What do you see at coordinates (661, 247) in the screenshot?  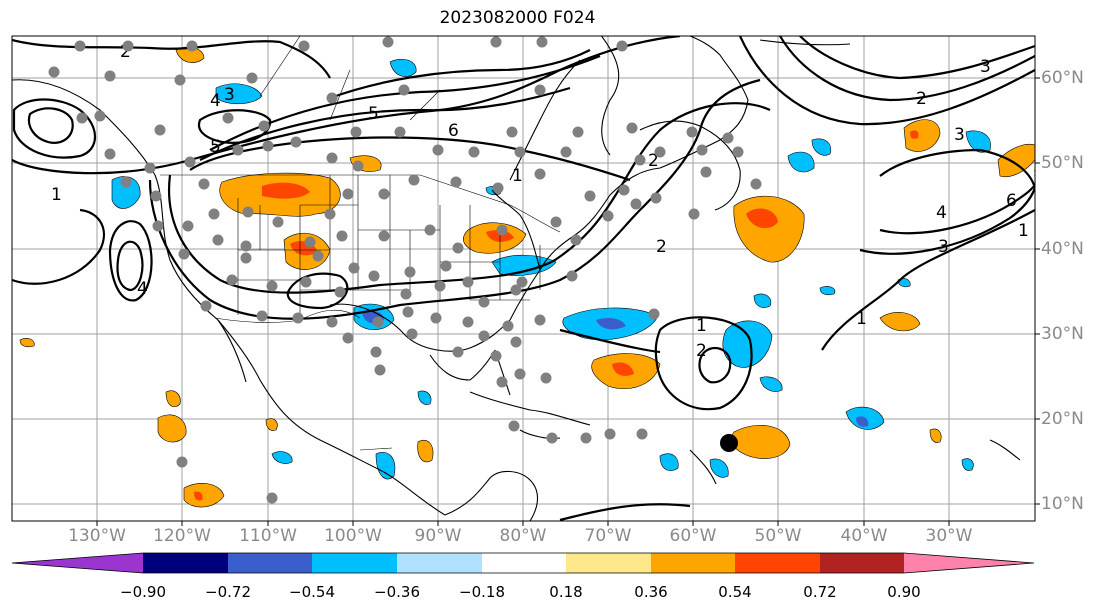 I see `contour-label: 2` at bounding box center [661, 247].